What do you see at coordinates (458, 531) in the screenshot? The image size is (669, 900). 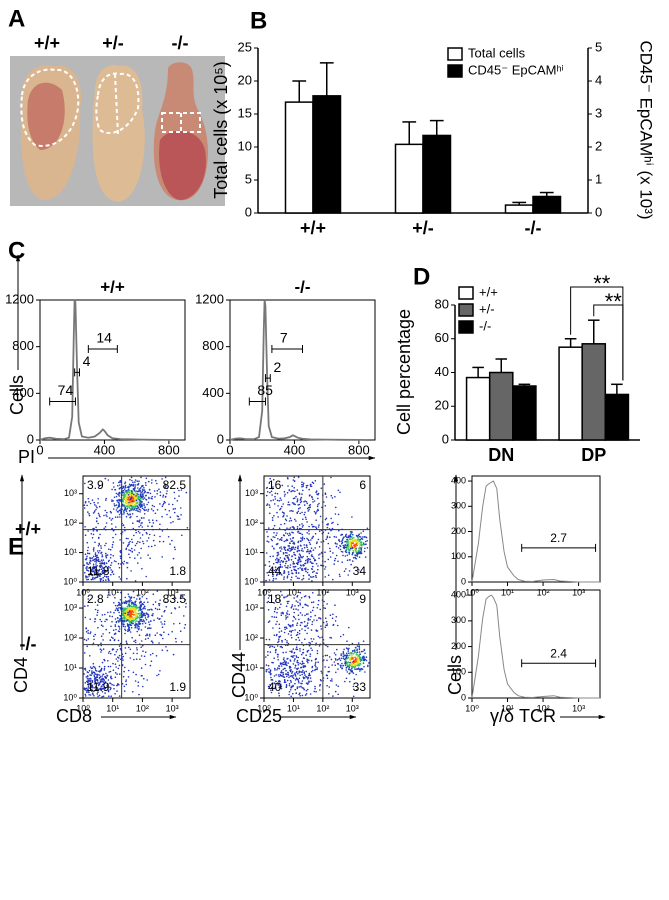 I see `y-tick-label: 200` at bounding box center [458, 531].